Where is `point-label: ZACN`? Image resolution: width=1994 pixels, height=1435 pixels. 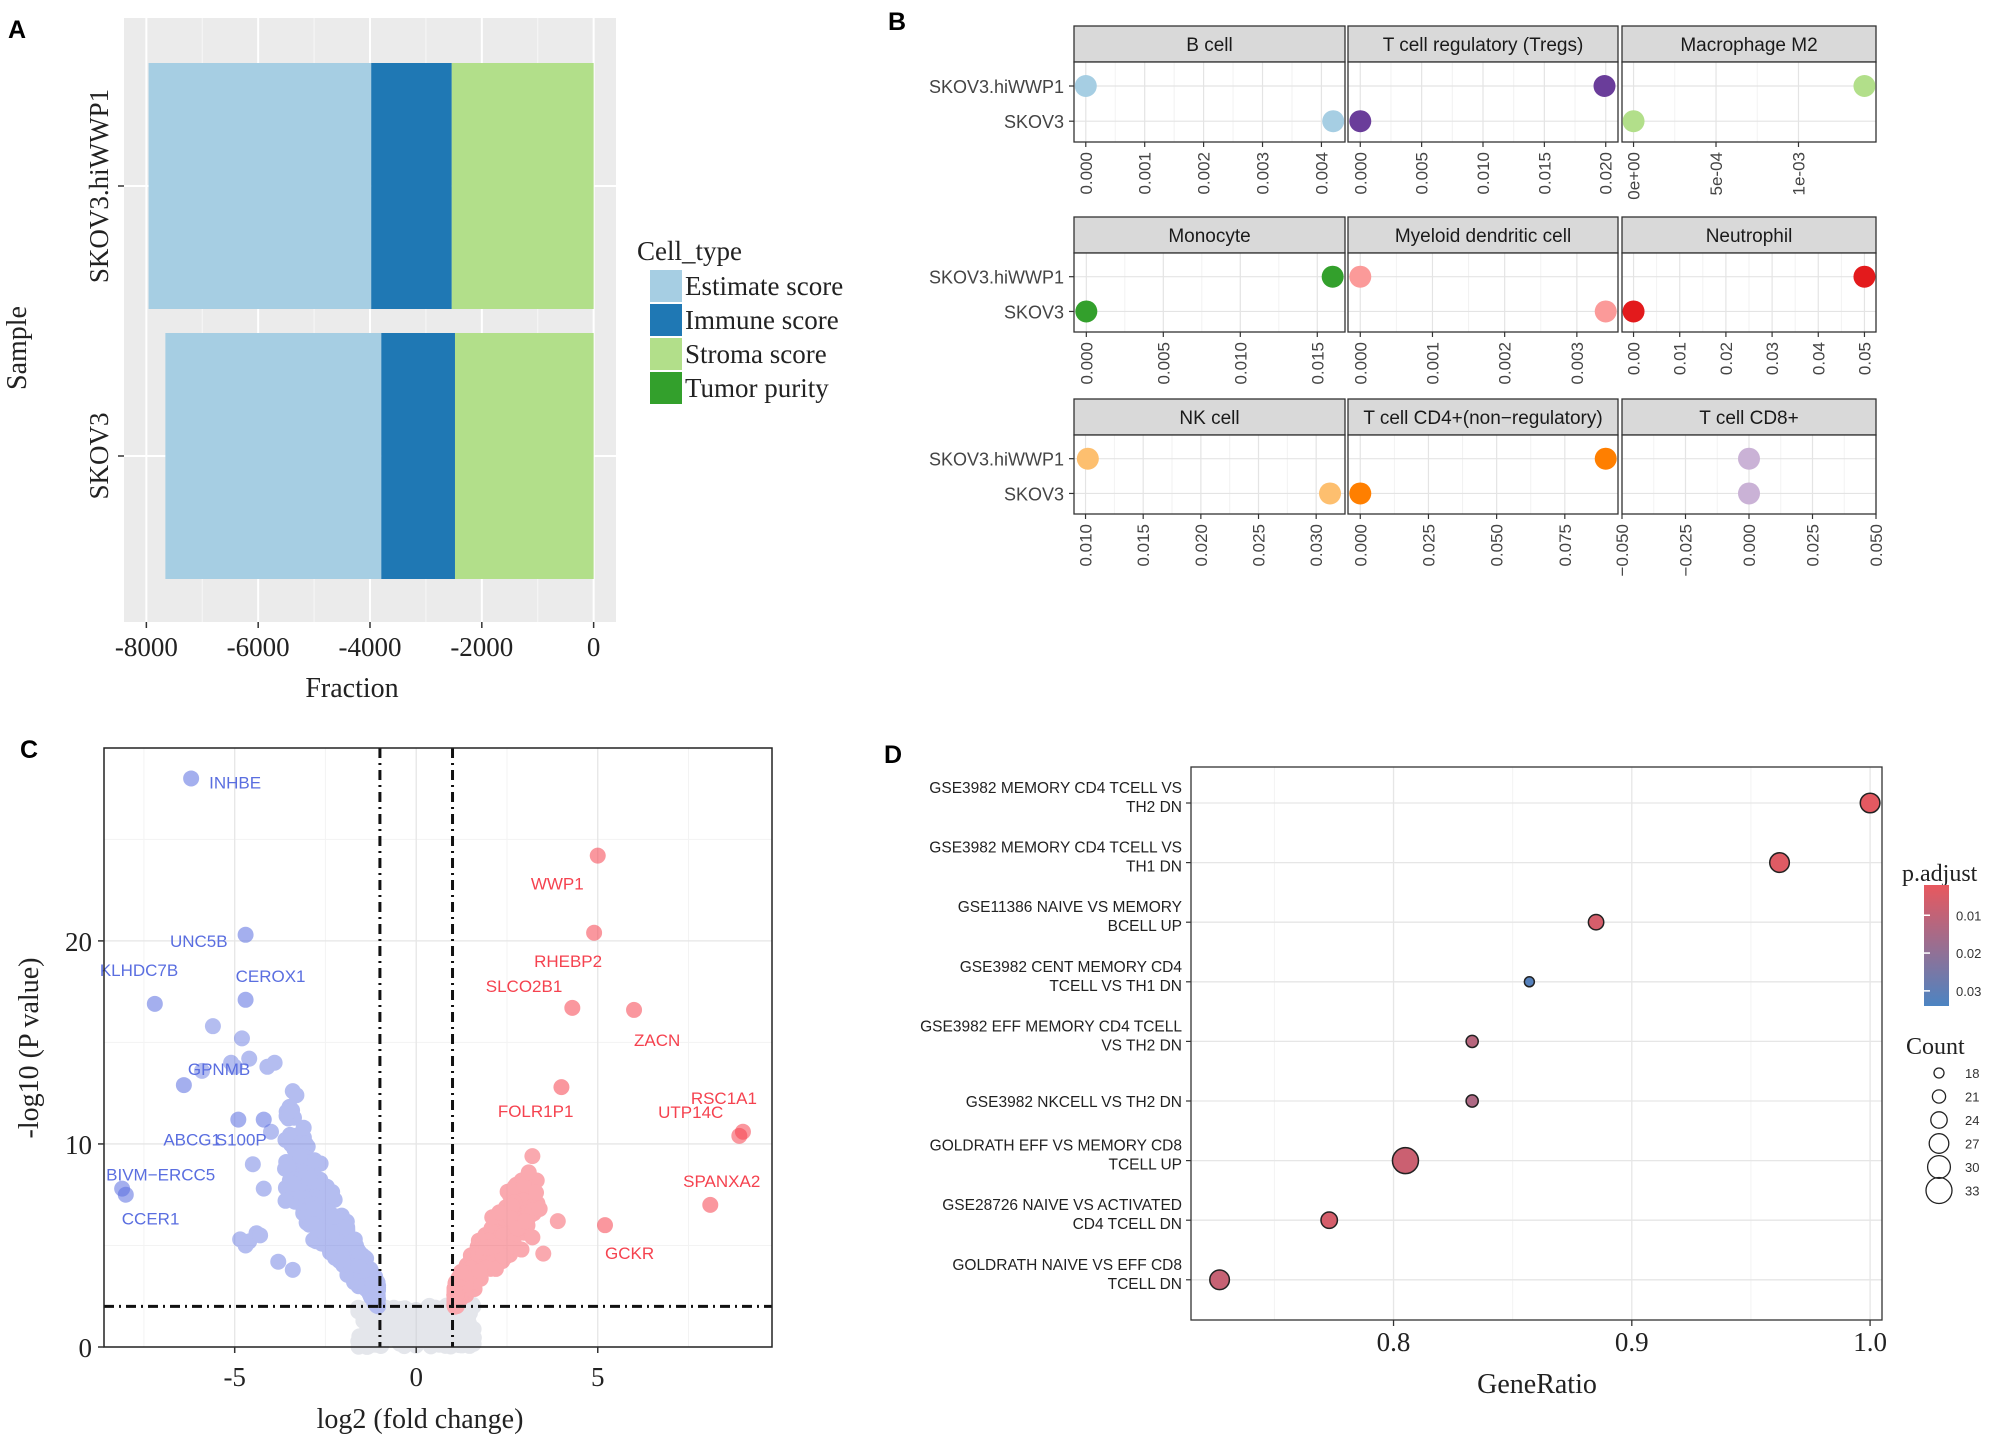
point-label: ZACN is located at coordinates (657, 1040).